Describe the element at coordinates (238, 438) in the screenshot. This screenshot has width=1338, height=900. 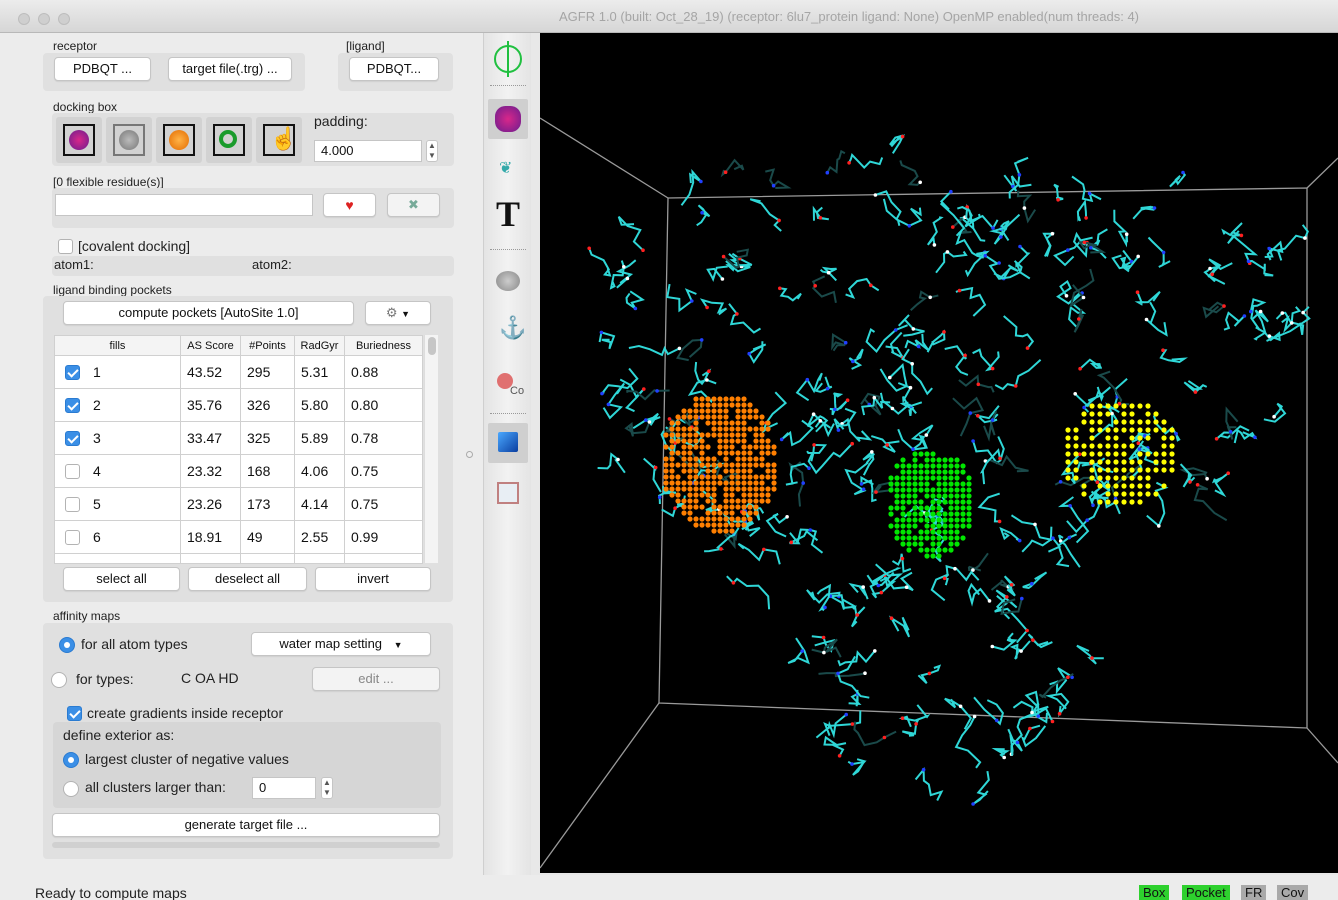
I see `table-row: 3 33.47 325 5.89 0.78` at that location.